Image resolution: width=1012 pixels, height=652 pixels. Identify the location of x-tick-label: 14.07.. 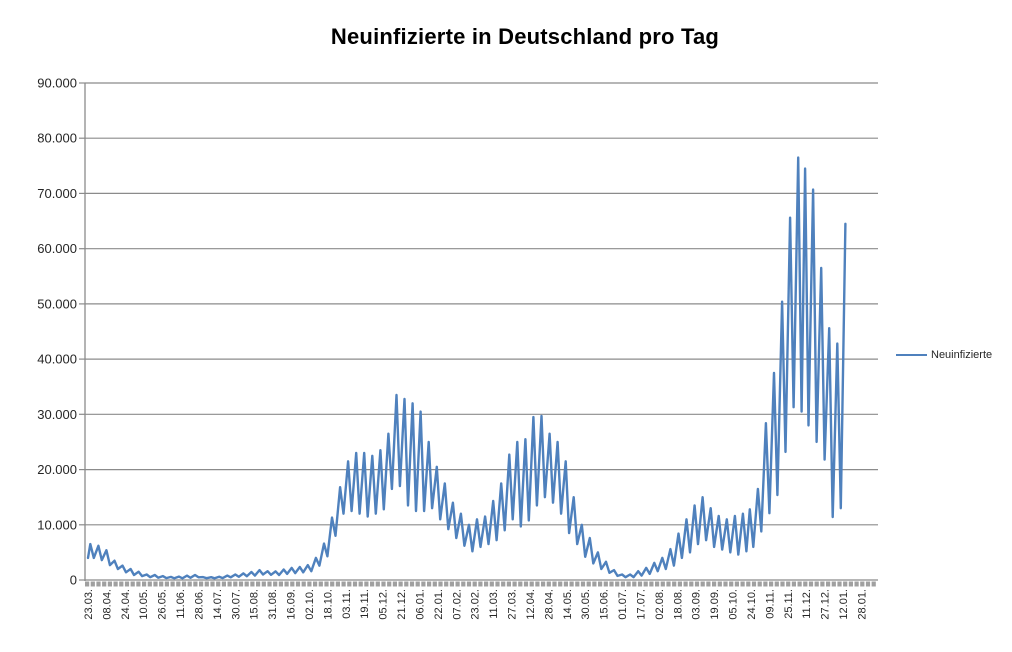
(218, 604).